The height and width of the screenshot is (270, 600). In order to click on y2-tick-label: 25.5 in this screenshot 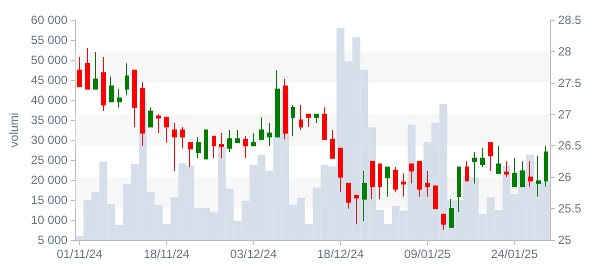, I will do `click(570, 209)`.